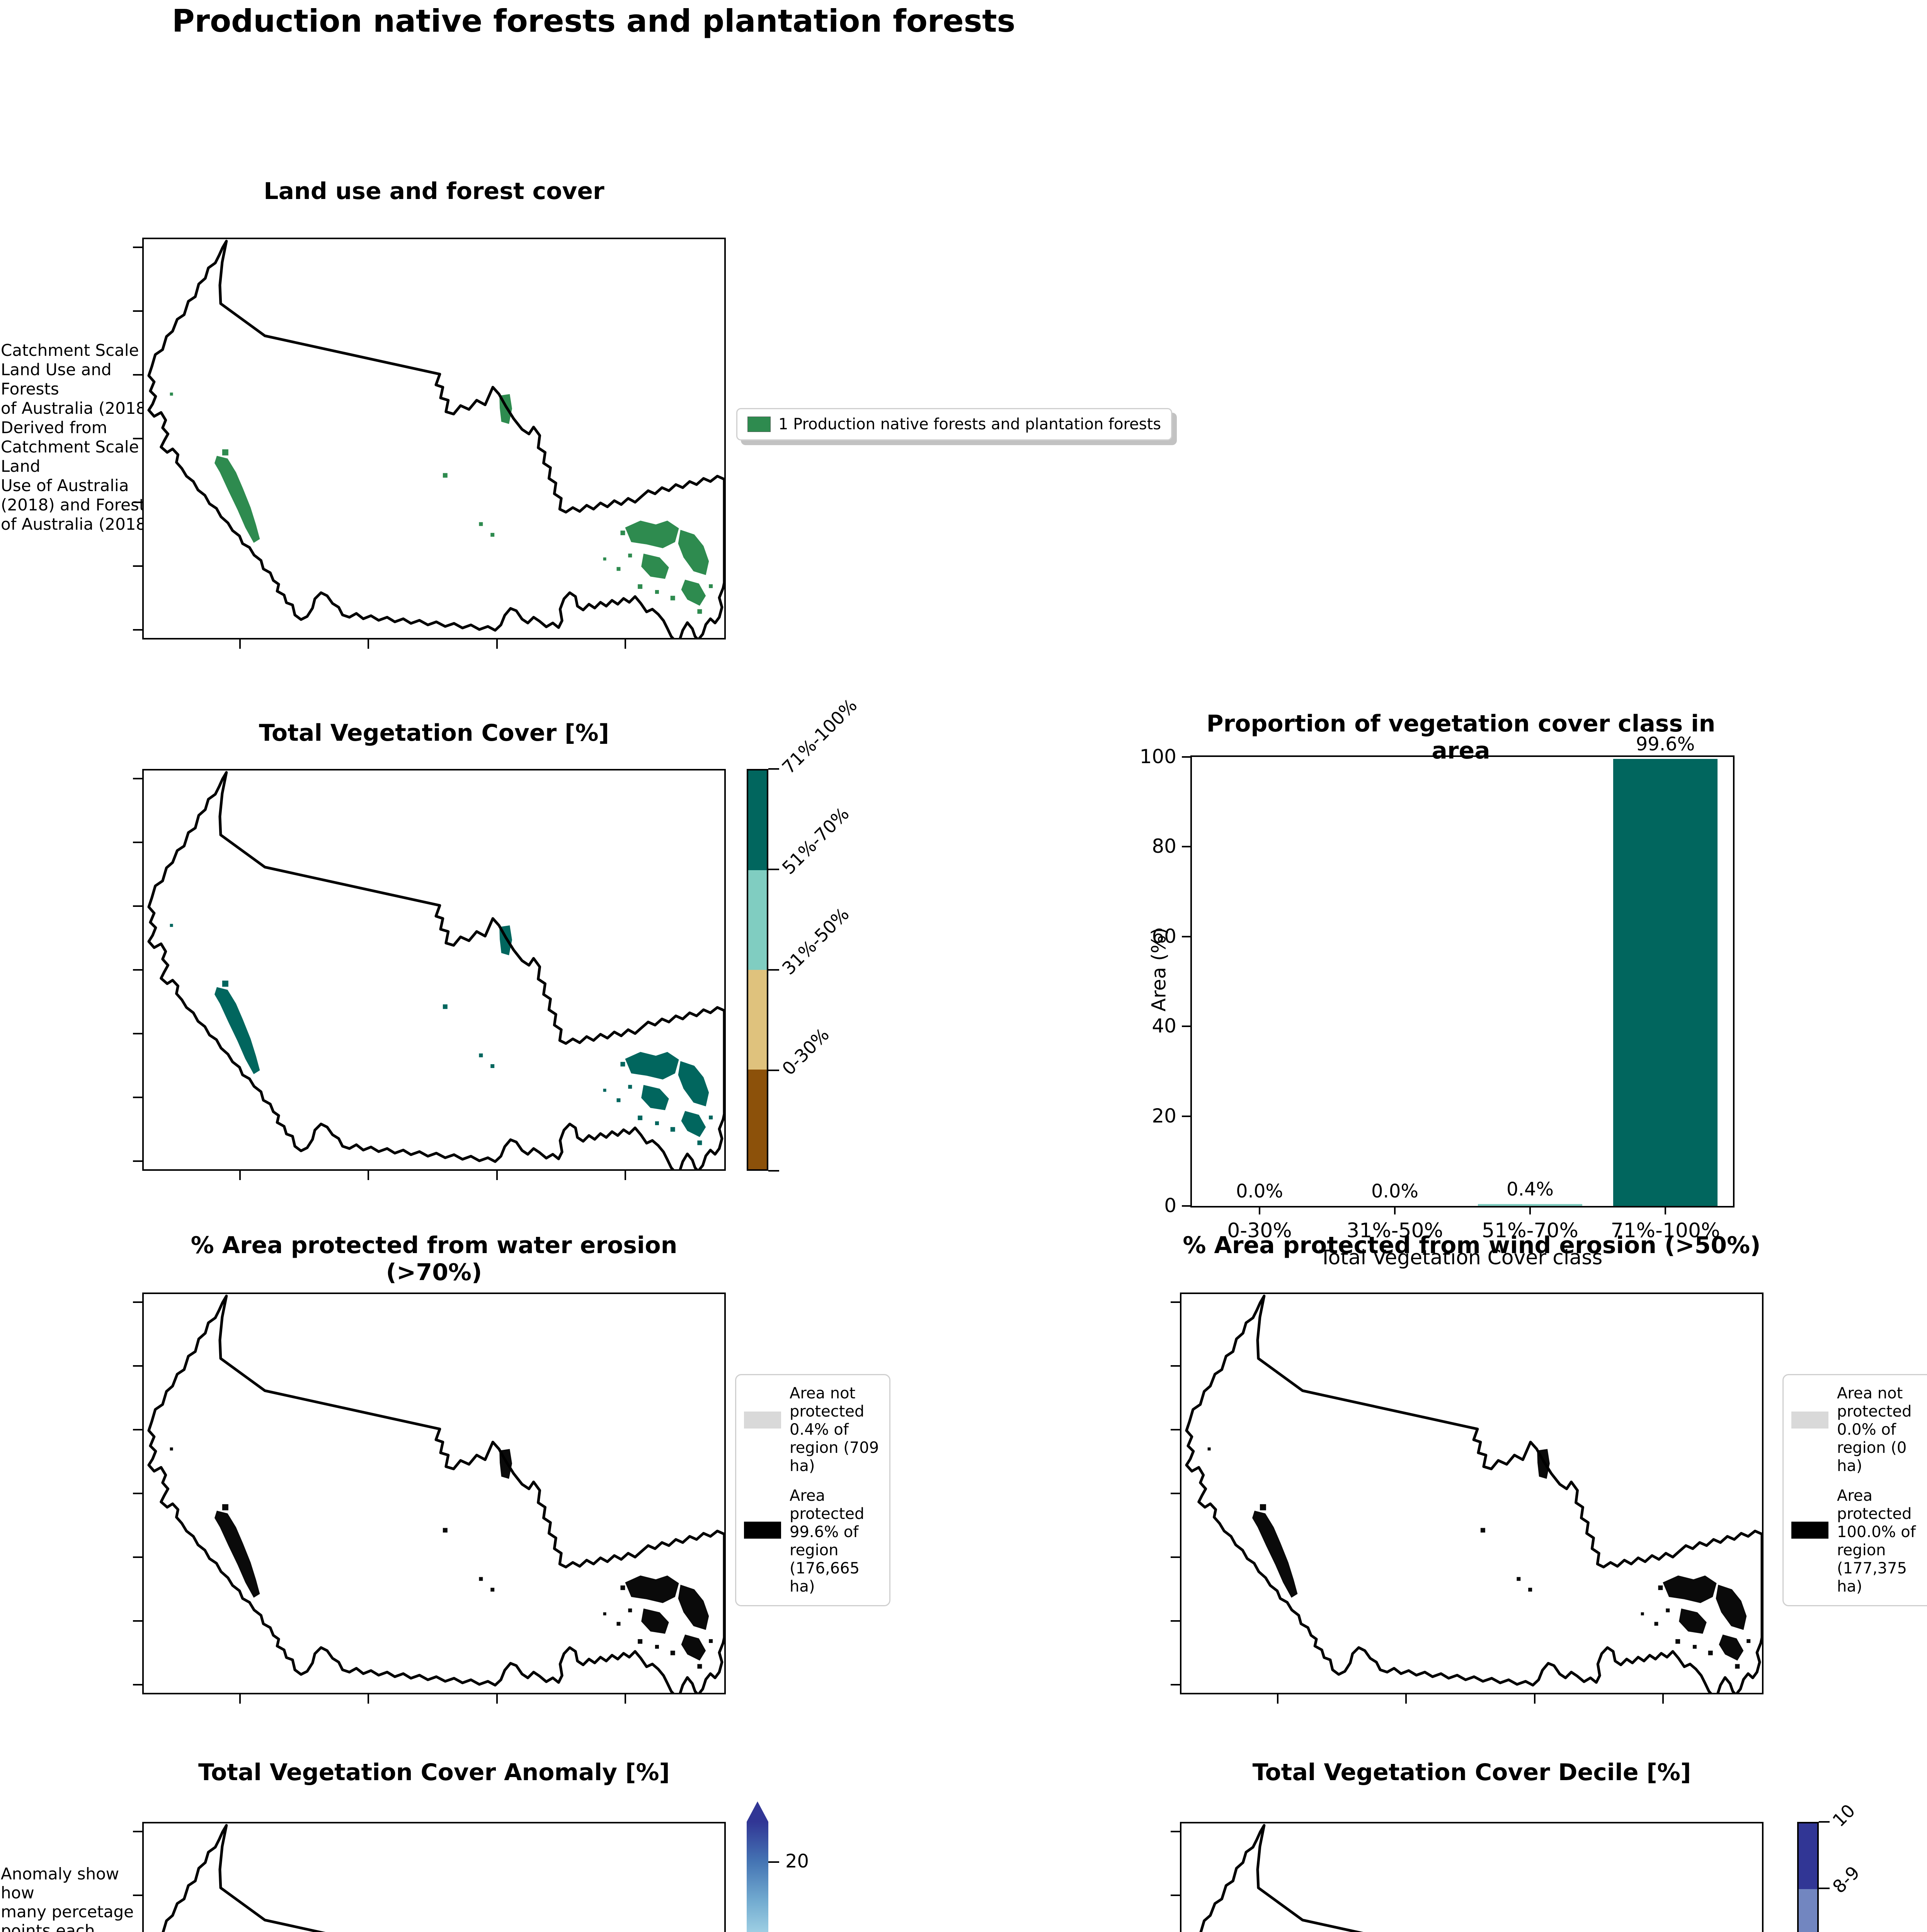 The width and height of the screenshot is (1927, 1932). I want to click on map-water-erosion, so click(429, 1498).